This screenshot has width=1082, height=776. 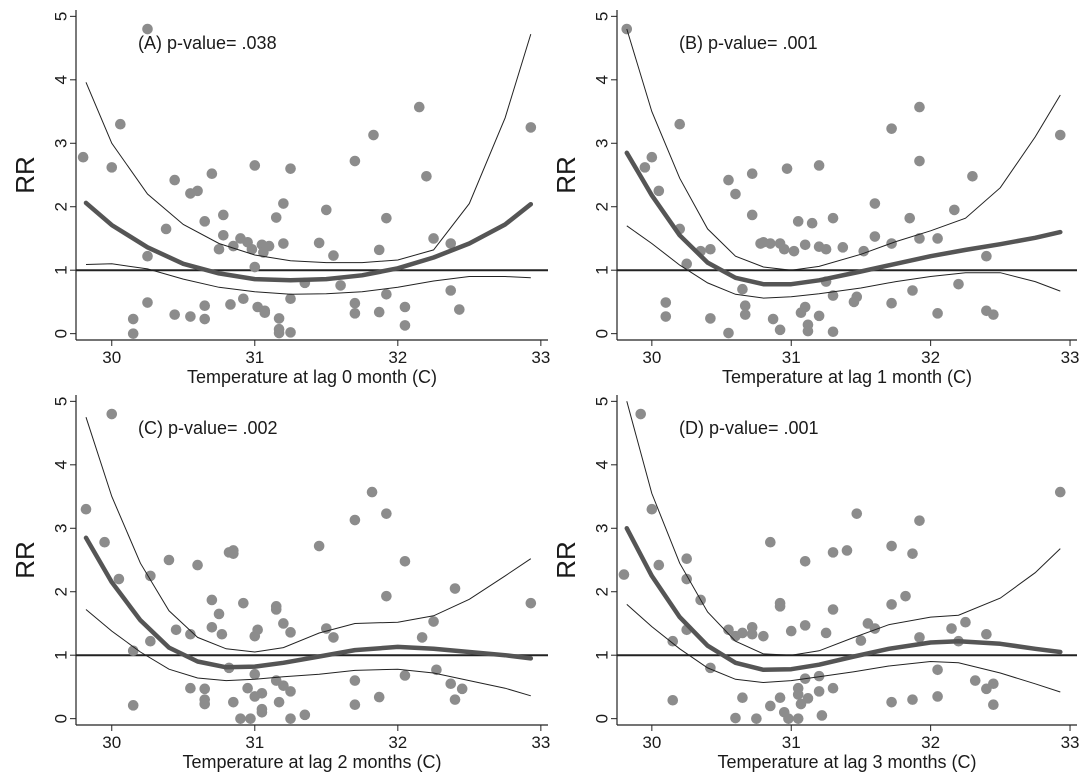 What do you see at coordinates (843, 648) in the screenshot?
I see `lower-ci-line` at bounding box center [843, 648].